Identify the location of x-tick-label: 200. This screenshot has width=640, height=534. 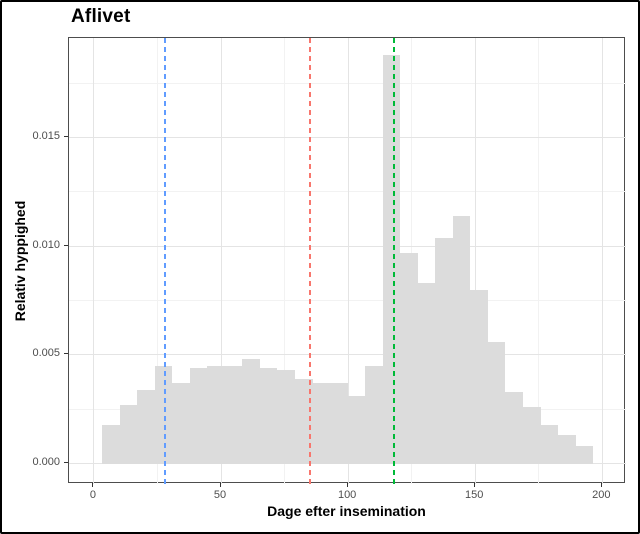
(601, 495).